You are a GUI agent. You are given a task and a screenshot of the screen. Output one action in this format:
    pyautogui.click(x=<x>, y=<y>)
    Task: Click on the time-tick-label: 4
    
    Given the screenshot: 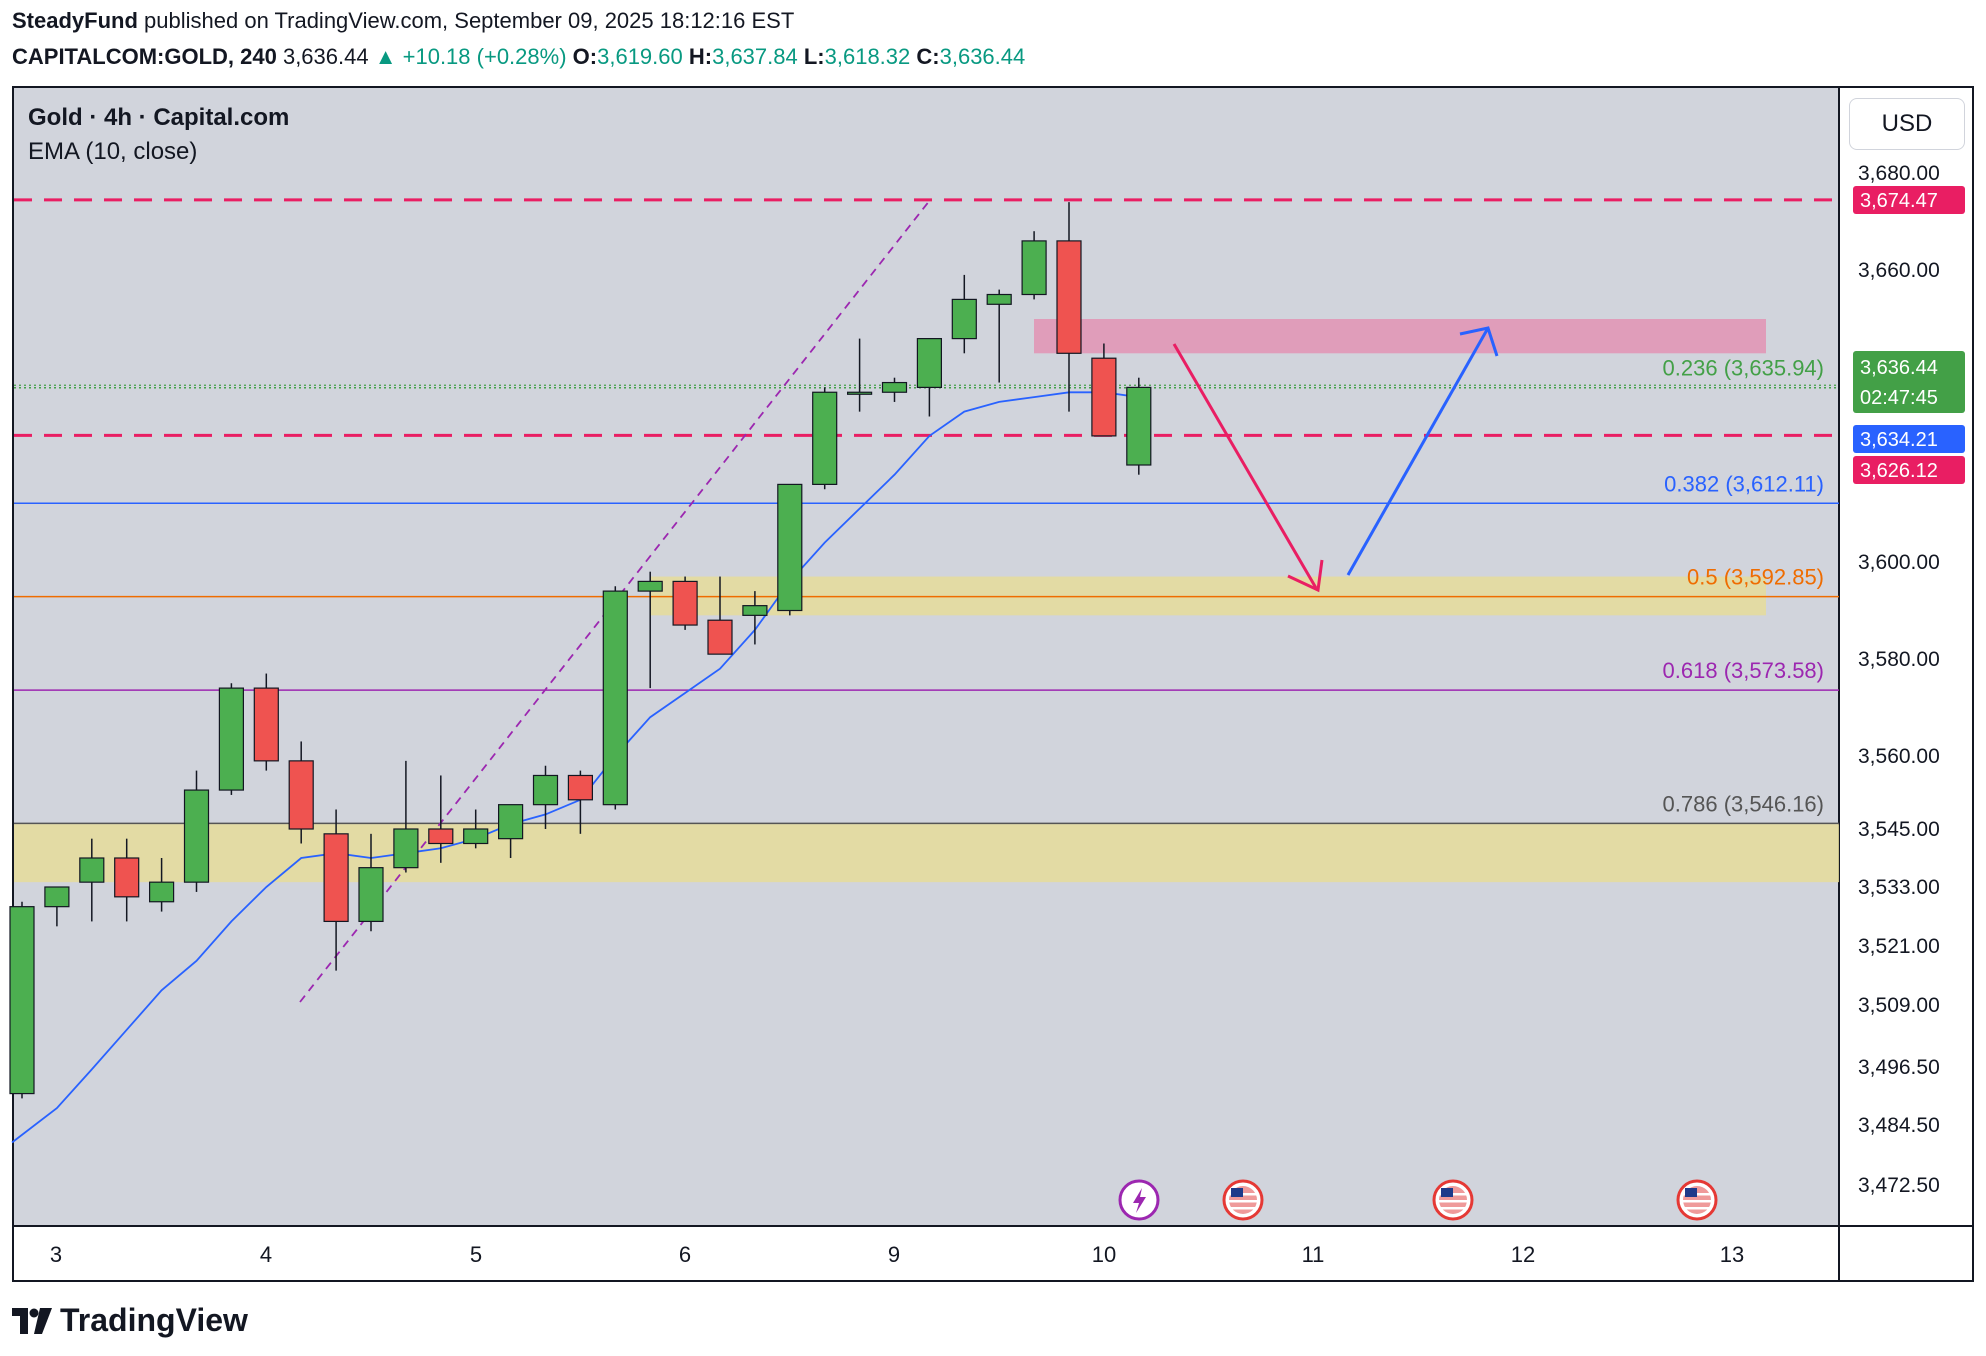 What is the action you would take?
    pyautogui.click(x=266, y=1254)
    